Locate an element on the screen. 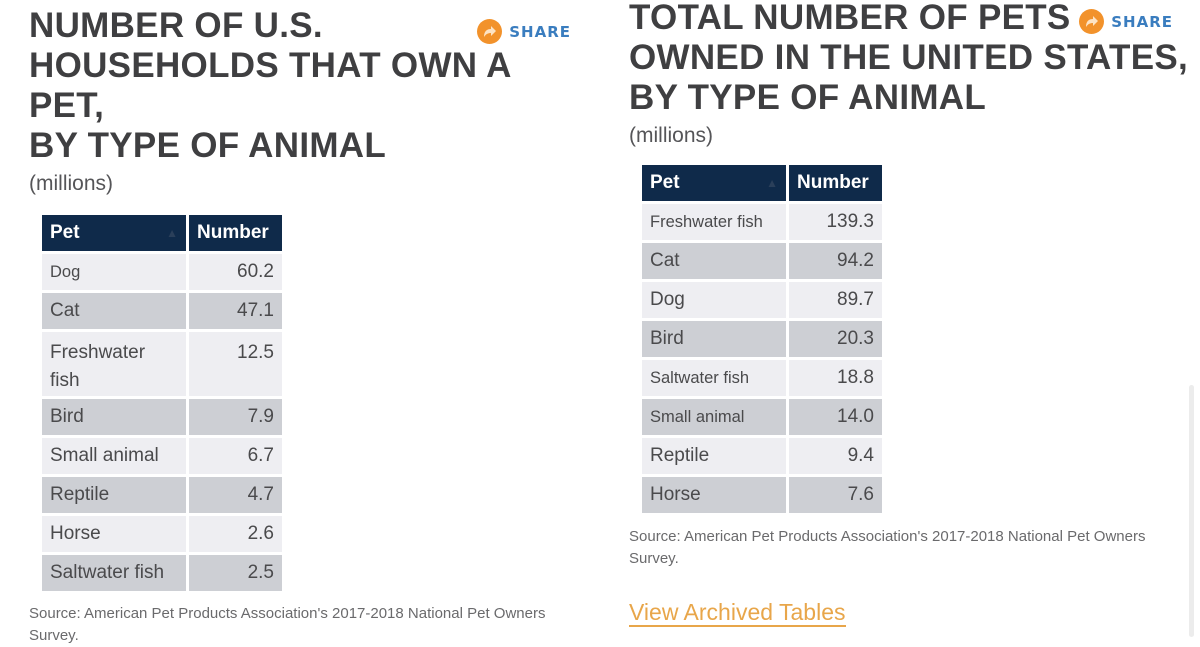 Image resolution: width=1200 pixels, height=647 pixels. number-cell: 18.8 is located at coordinates (835, 378).